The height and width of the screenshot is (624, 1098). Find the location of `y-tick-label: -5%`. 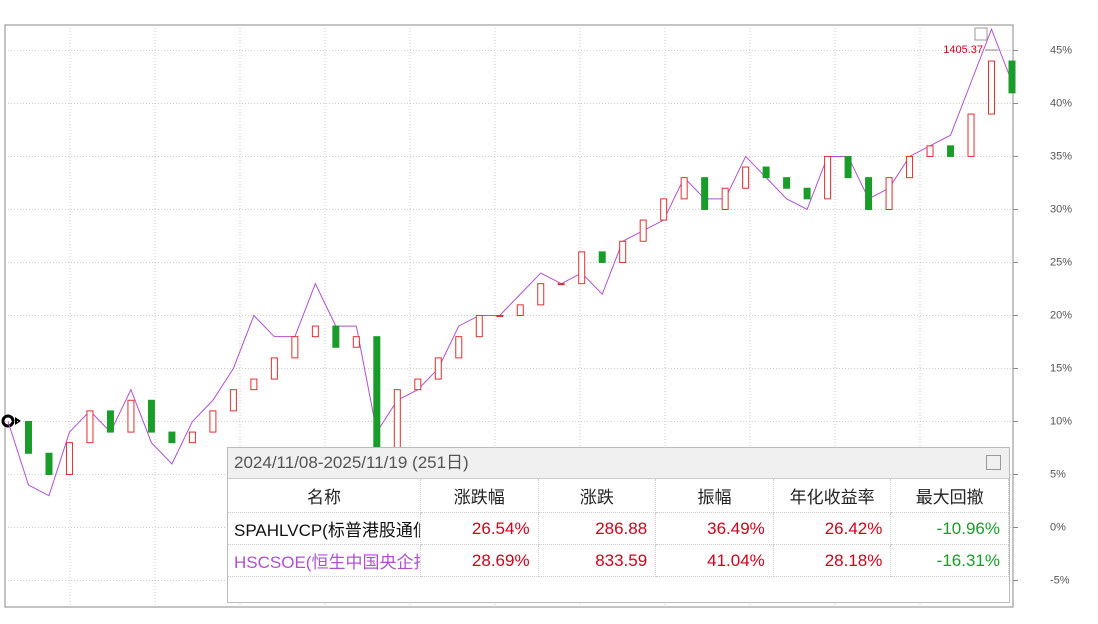

y-tick-label: -5% is located at coordinates (1060, 580).